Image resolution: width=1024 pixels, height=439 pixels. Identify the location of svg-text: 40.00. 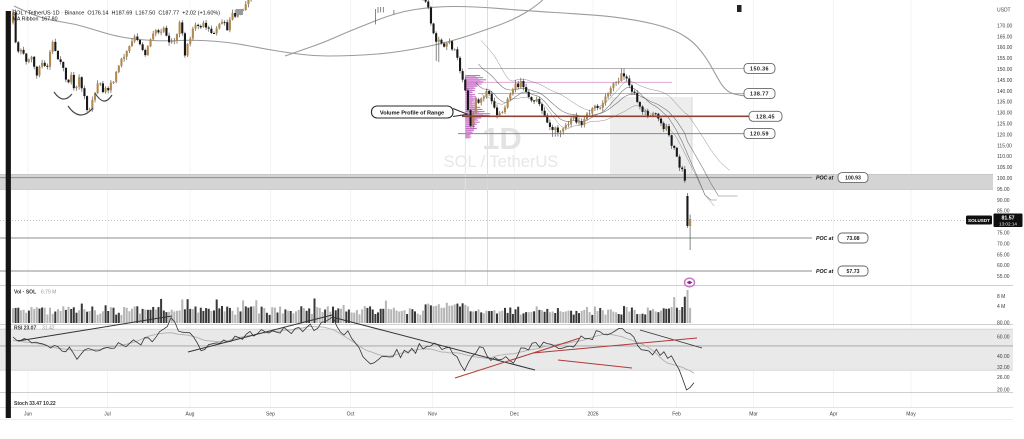
(1003, 357).